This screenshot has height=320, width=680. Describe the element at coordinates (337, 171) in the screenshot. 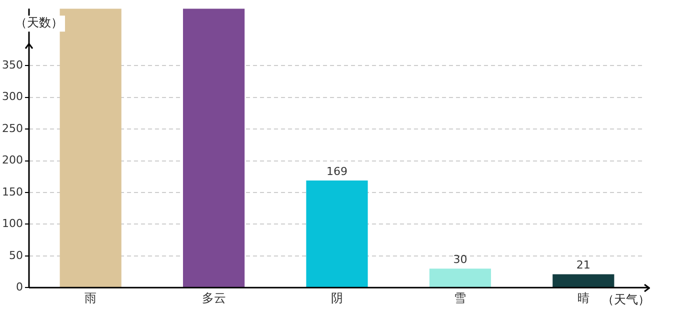

I see `data-label: 169` at that location.